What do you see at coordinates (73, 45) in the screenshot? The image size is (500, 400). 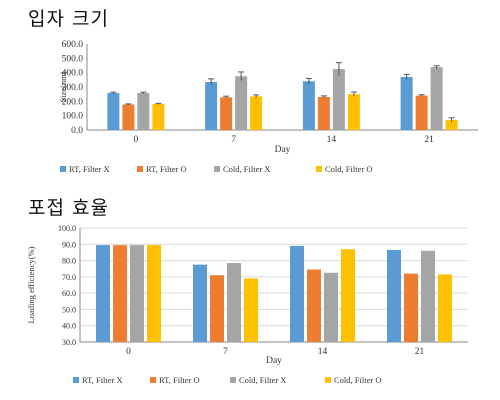 I see `y-tick-label: 600.0` at bounding box center [73, 45].